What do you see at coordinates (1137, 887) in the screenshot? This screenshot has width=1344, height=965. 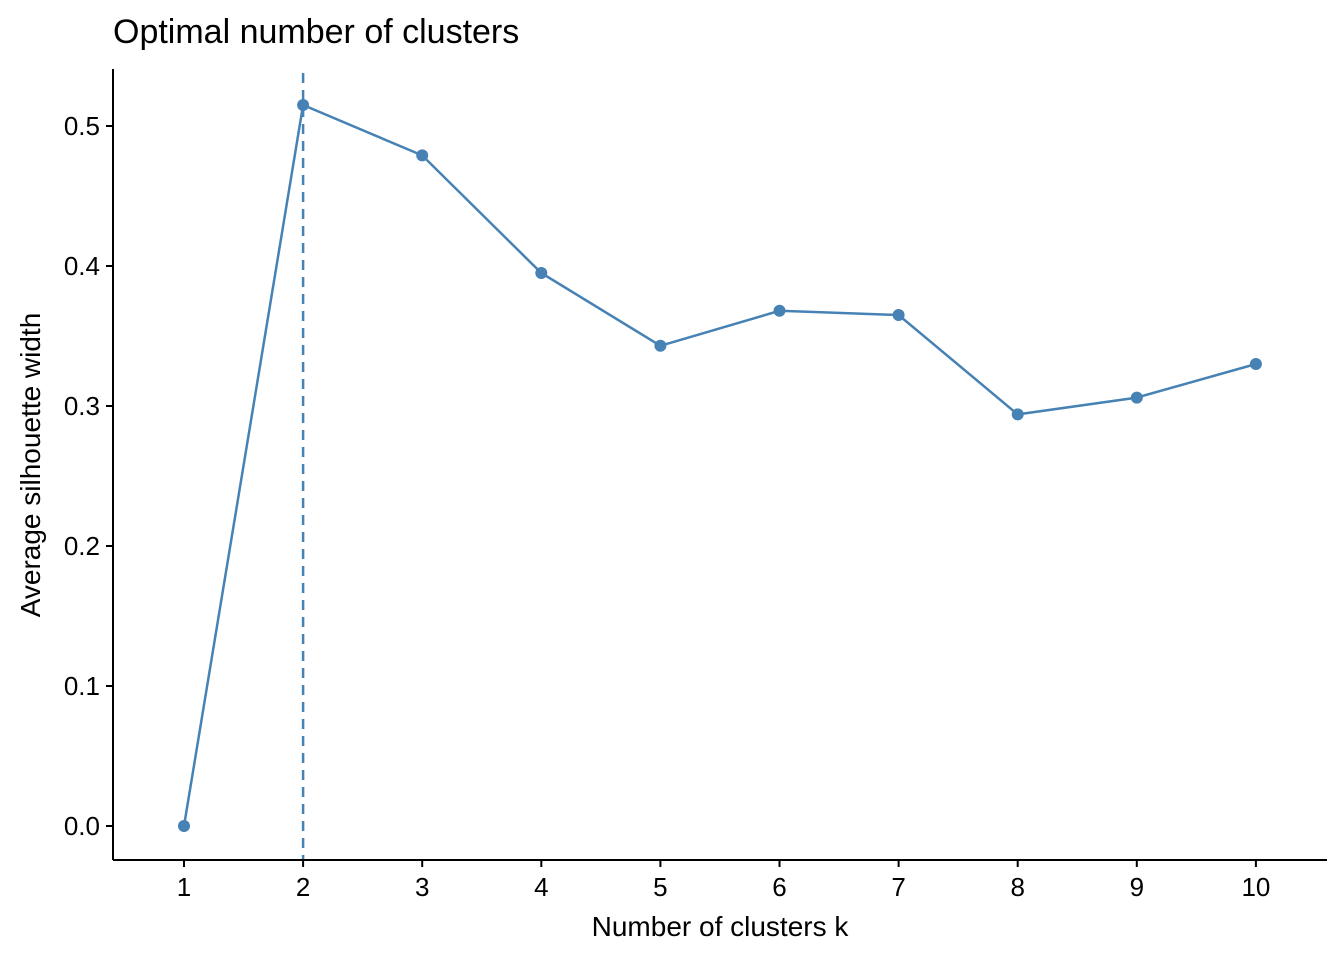 I see `x-tick-label: 9` at bounding box center [1137, 887].